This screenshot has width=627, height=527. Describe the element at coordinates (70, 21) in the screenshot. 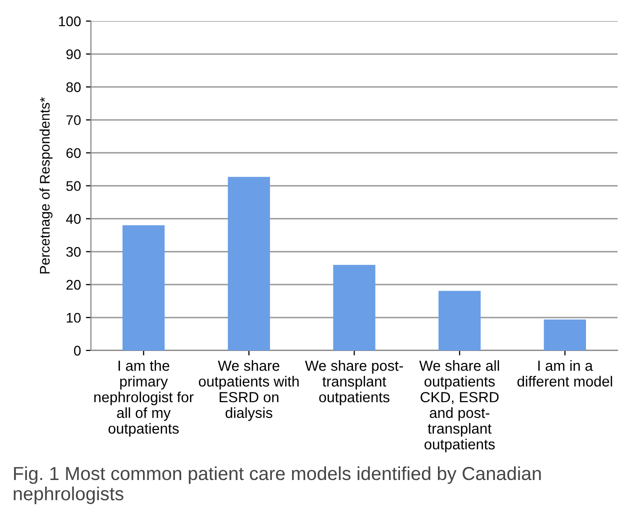

I see `y-tick-label: 100` at that location.